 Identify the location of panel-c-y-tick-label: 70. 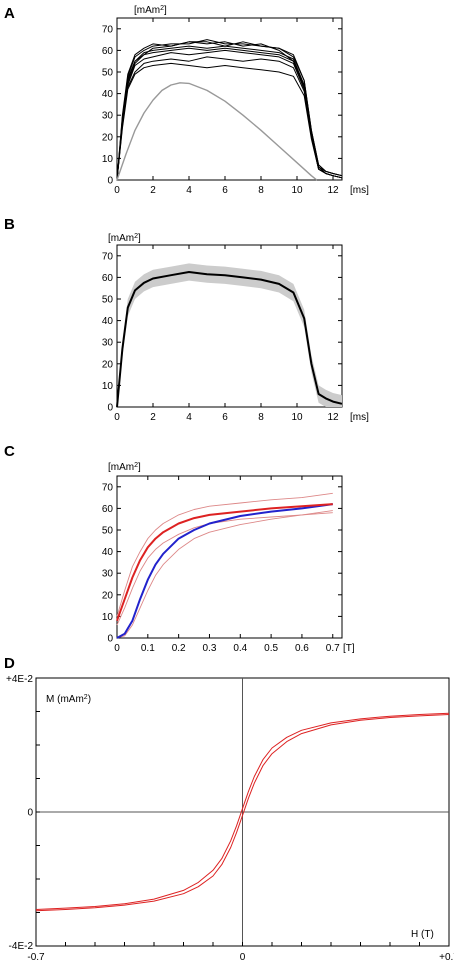
(108, 487).